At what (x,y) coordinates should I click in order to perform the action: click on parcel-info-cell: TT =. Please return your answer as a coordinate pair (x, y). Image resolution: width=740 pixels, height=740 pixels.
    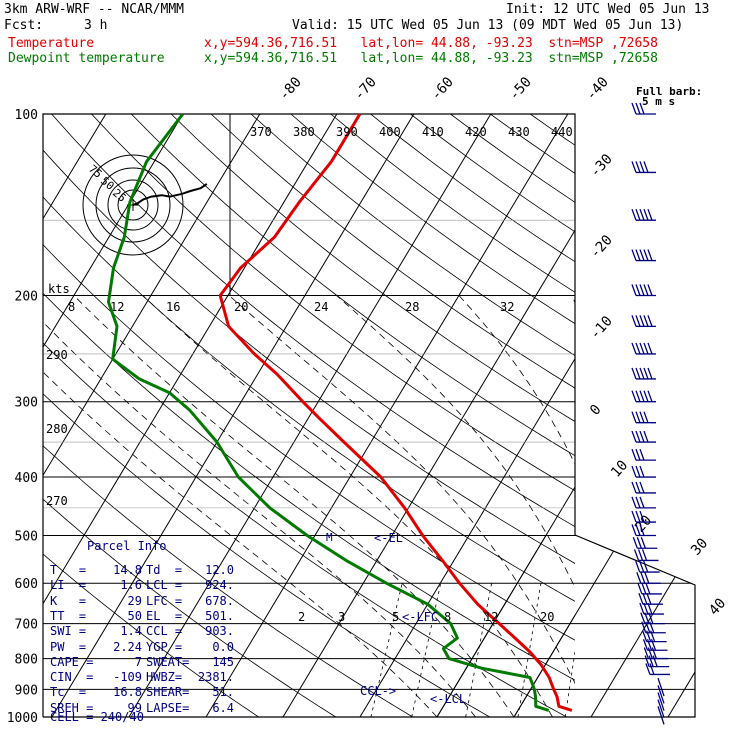
    Looking at the image, I should click on (68, 615).